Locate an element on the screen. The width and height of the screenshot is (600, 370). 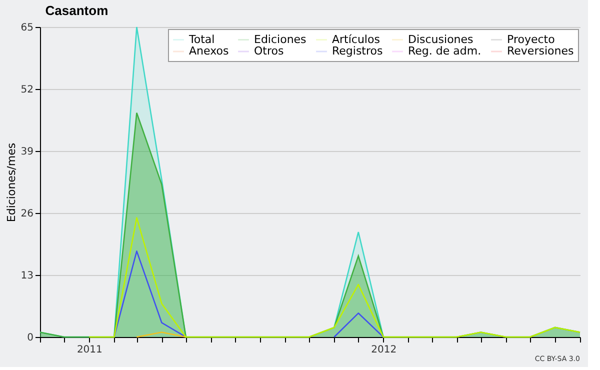
legend-label: Total is located at coordinates (201, 39).